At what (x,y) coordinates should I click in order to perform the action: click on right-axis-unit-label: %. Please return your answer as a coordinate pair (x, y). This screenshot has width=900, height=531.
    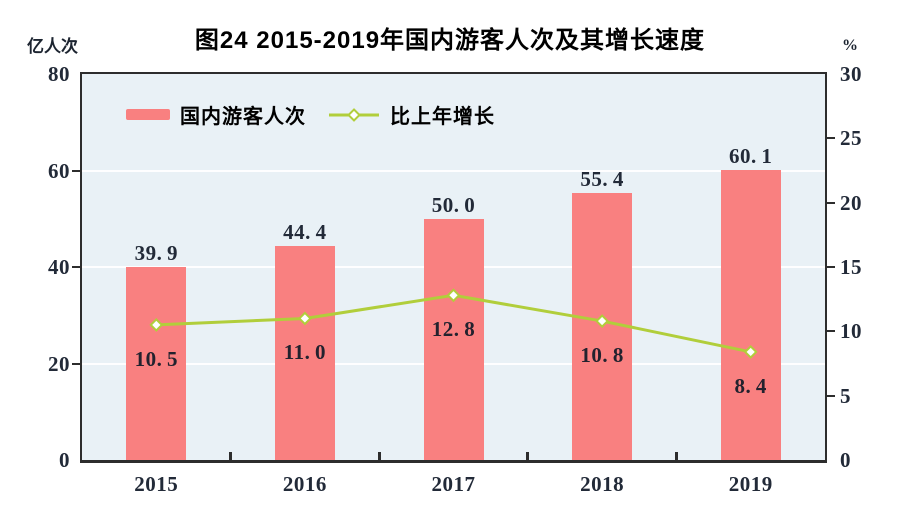
    Looking at the image, I should click on (850, 45).